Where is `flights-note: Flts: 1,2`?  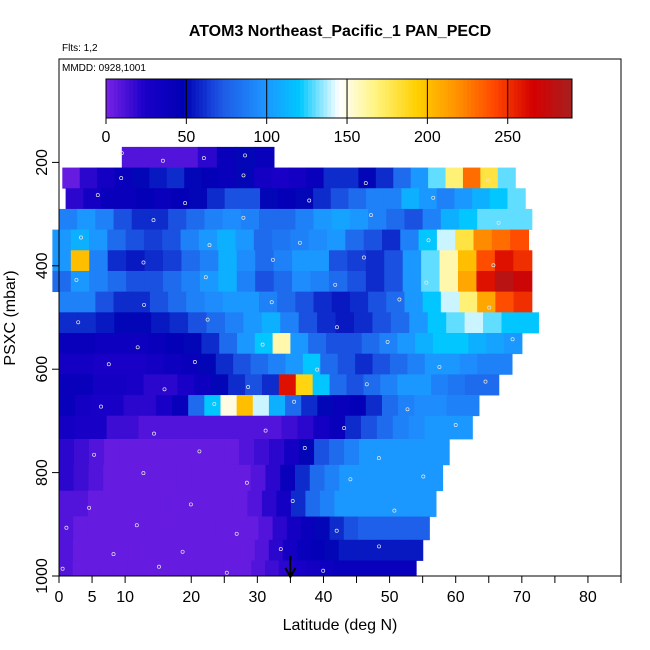
flights-note: Flts: 1,2 is located at coordinates (80, 48).